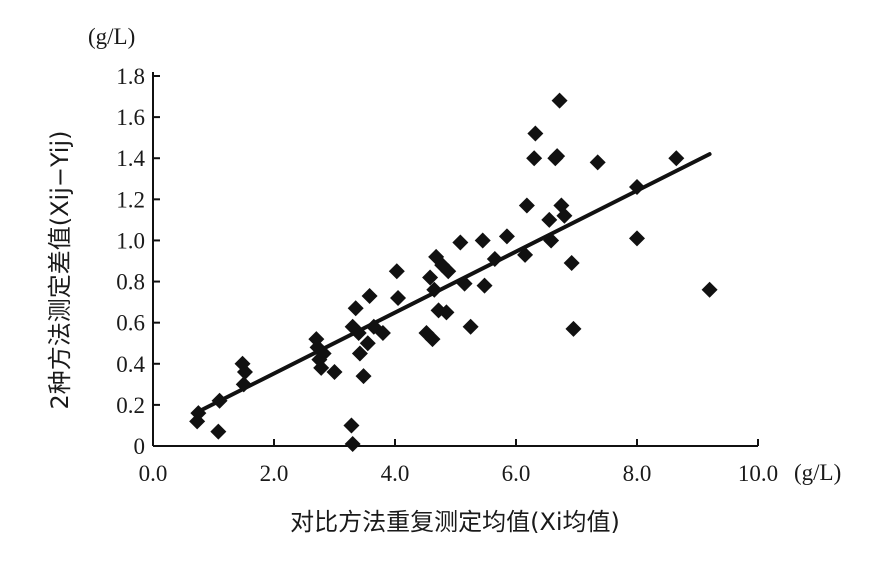 Image resolution: width=885 pixels, height=566 pixels. Describe the element at coordinates (758, 473) in the screenshot. I see `x-tick-label: 10.0` at that location.